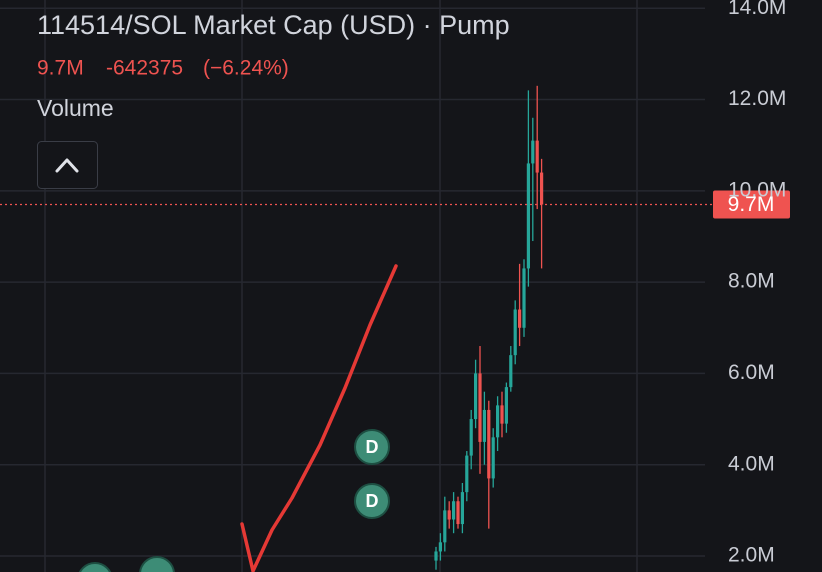 This screenshot has width=822, height=572. Describe the element at coordinates (489, 327) in the screenshot. I see `candles` at that location.